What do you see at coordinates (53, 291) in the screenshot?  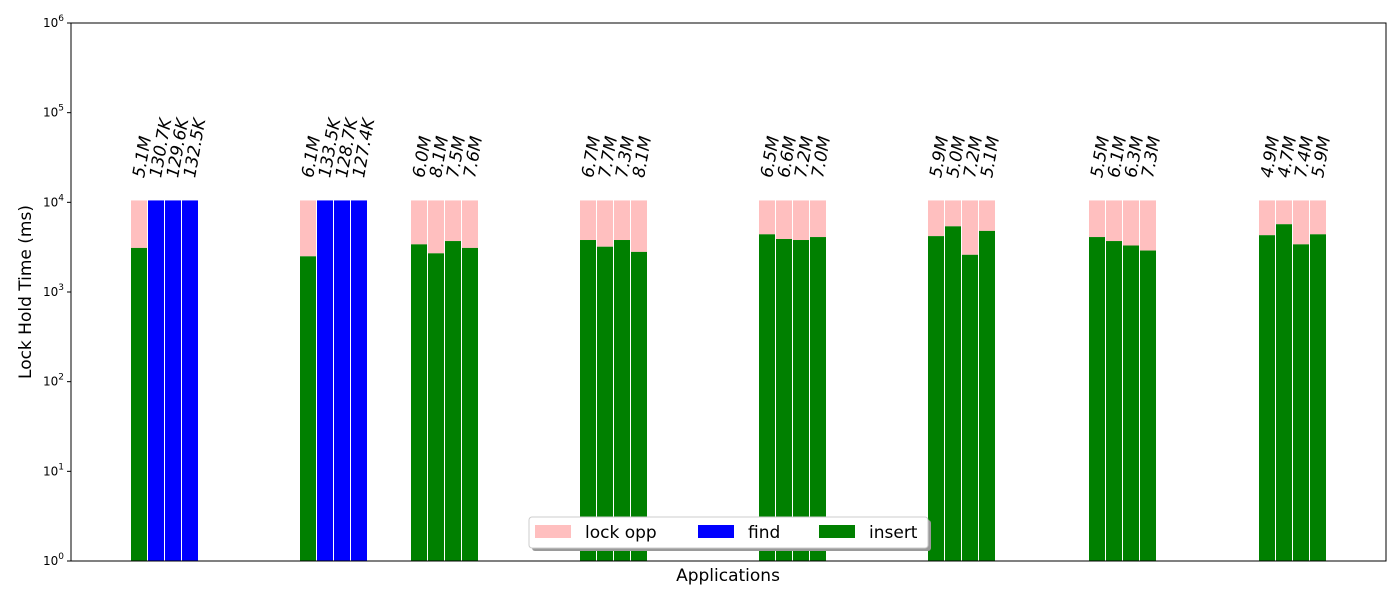 I see `y-tick-label: 10³` at bounding box center [53, 291].